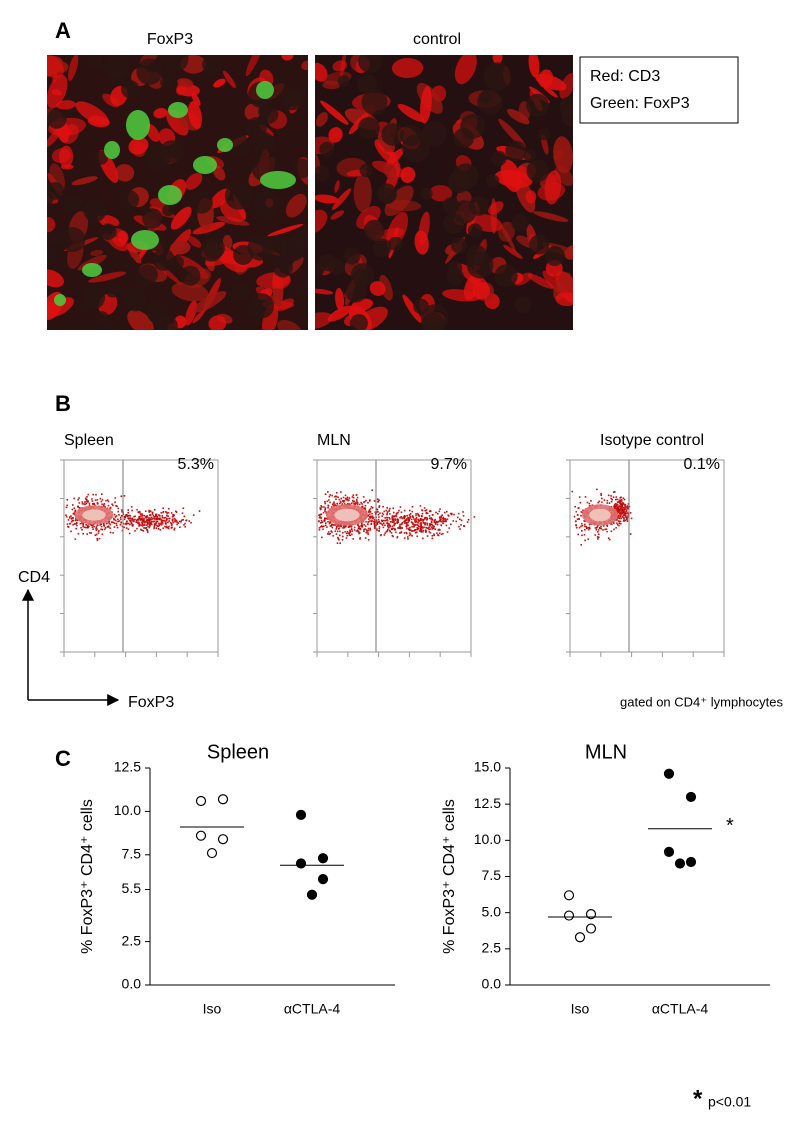 The image size is (800, 1128). I want to click on x-tick-label: Iso, so click(212, 1009).